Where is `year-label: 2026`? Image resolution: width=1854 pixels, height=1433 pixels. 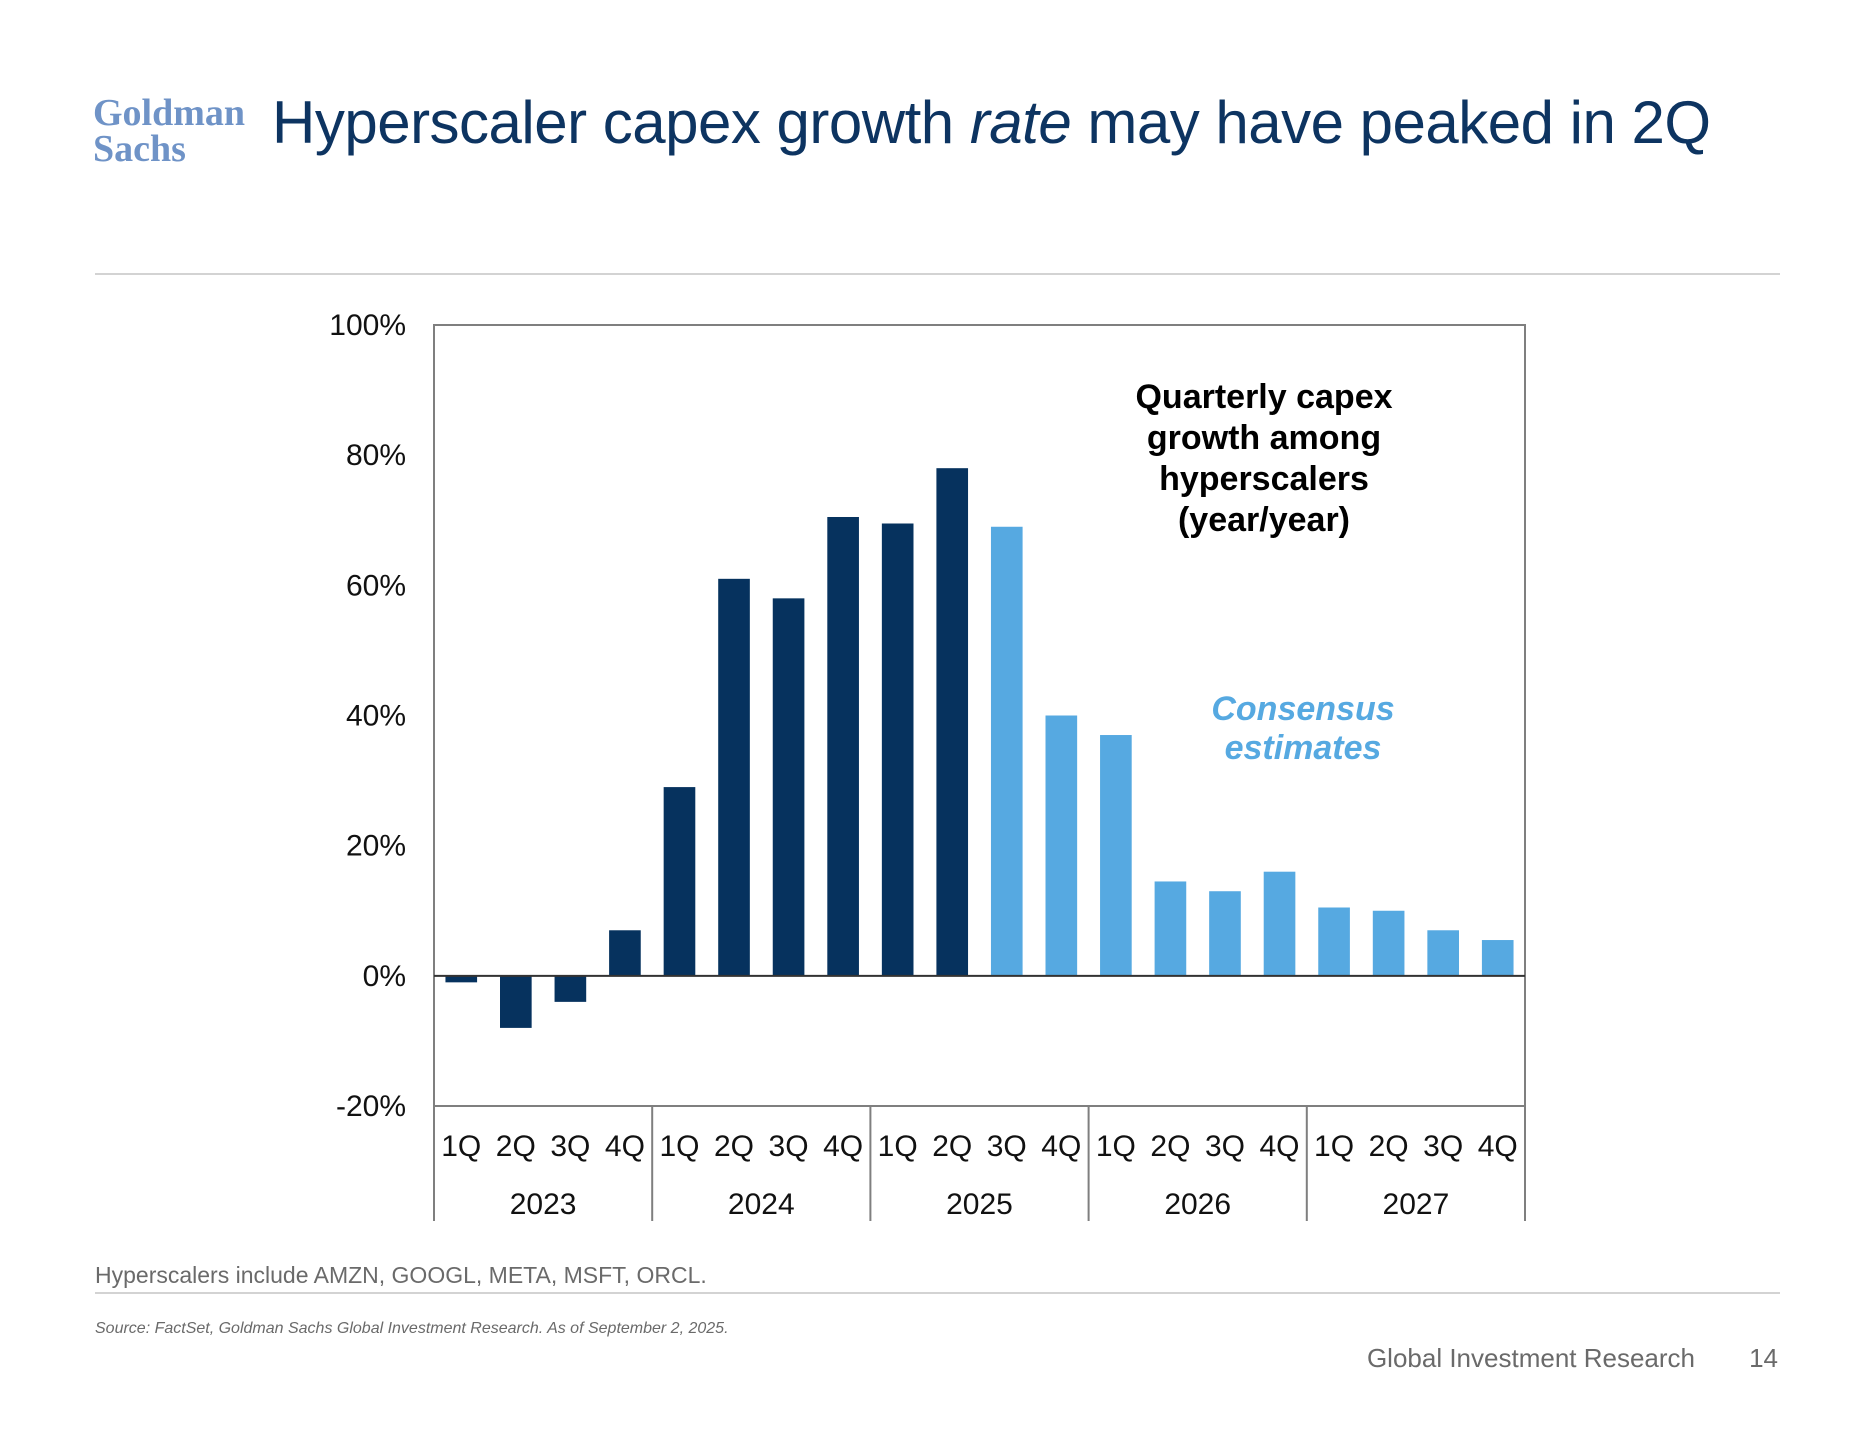 year-label: 2026 is located at coordinates (1197, 1204).